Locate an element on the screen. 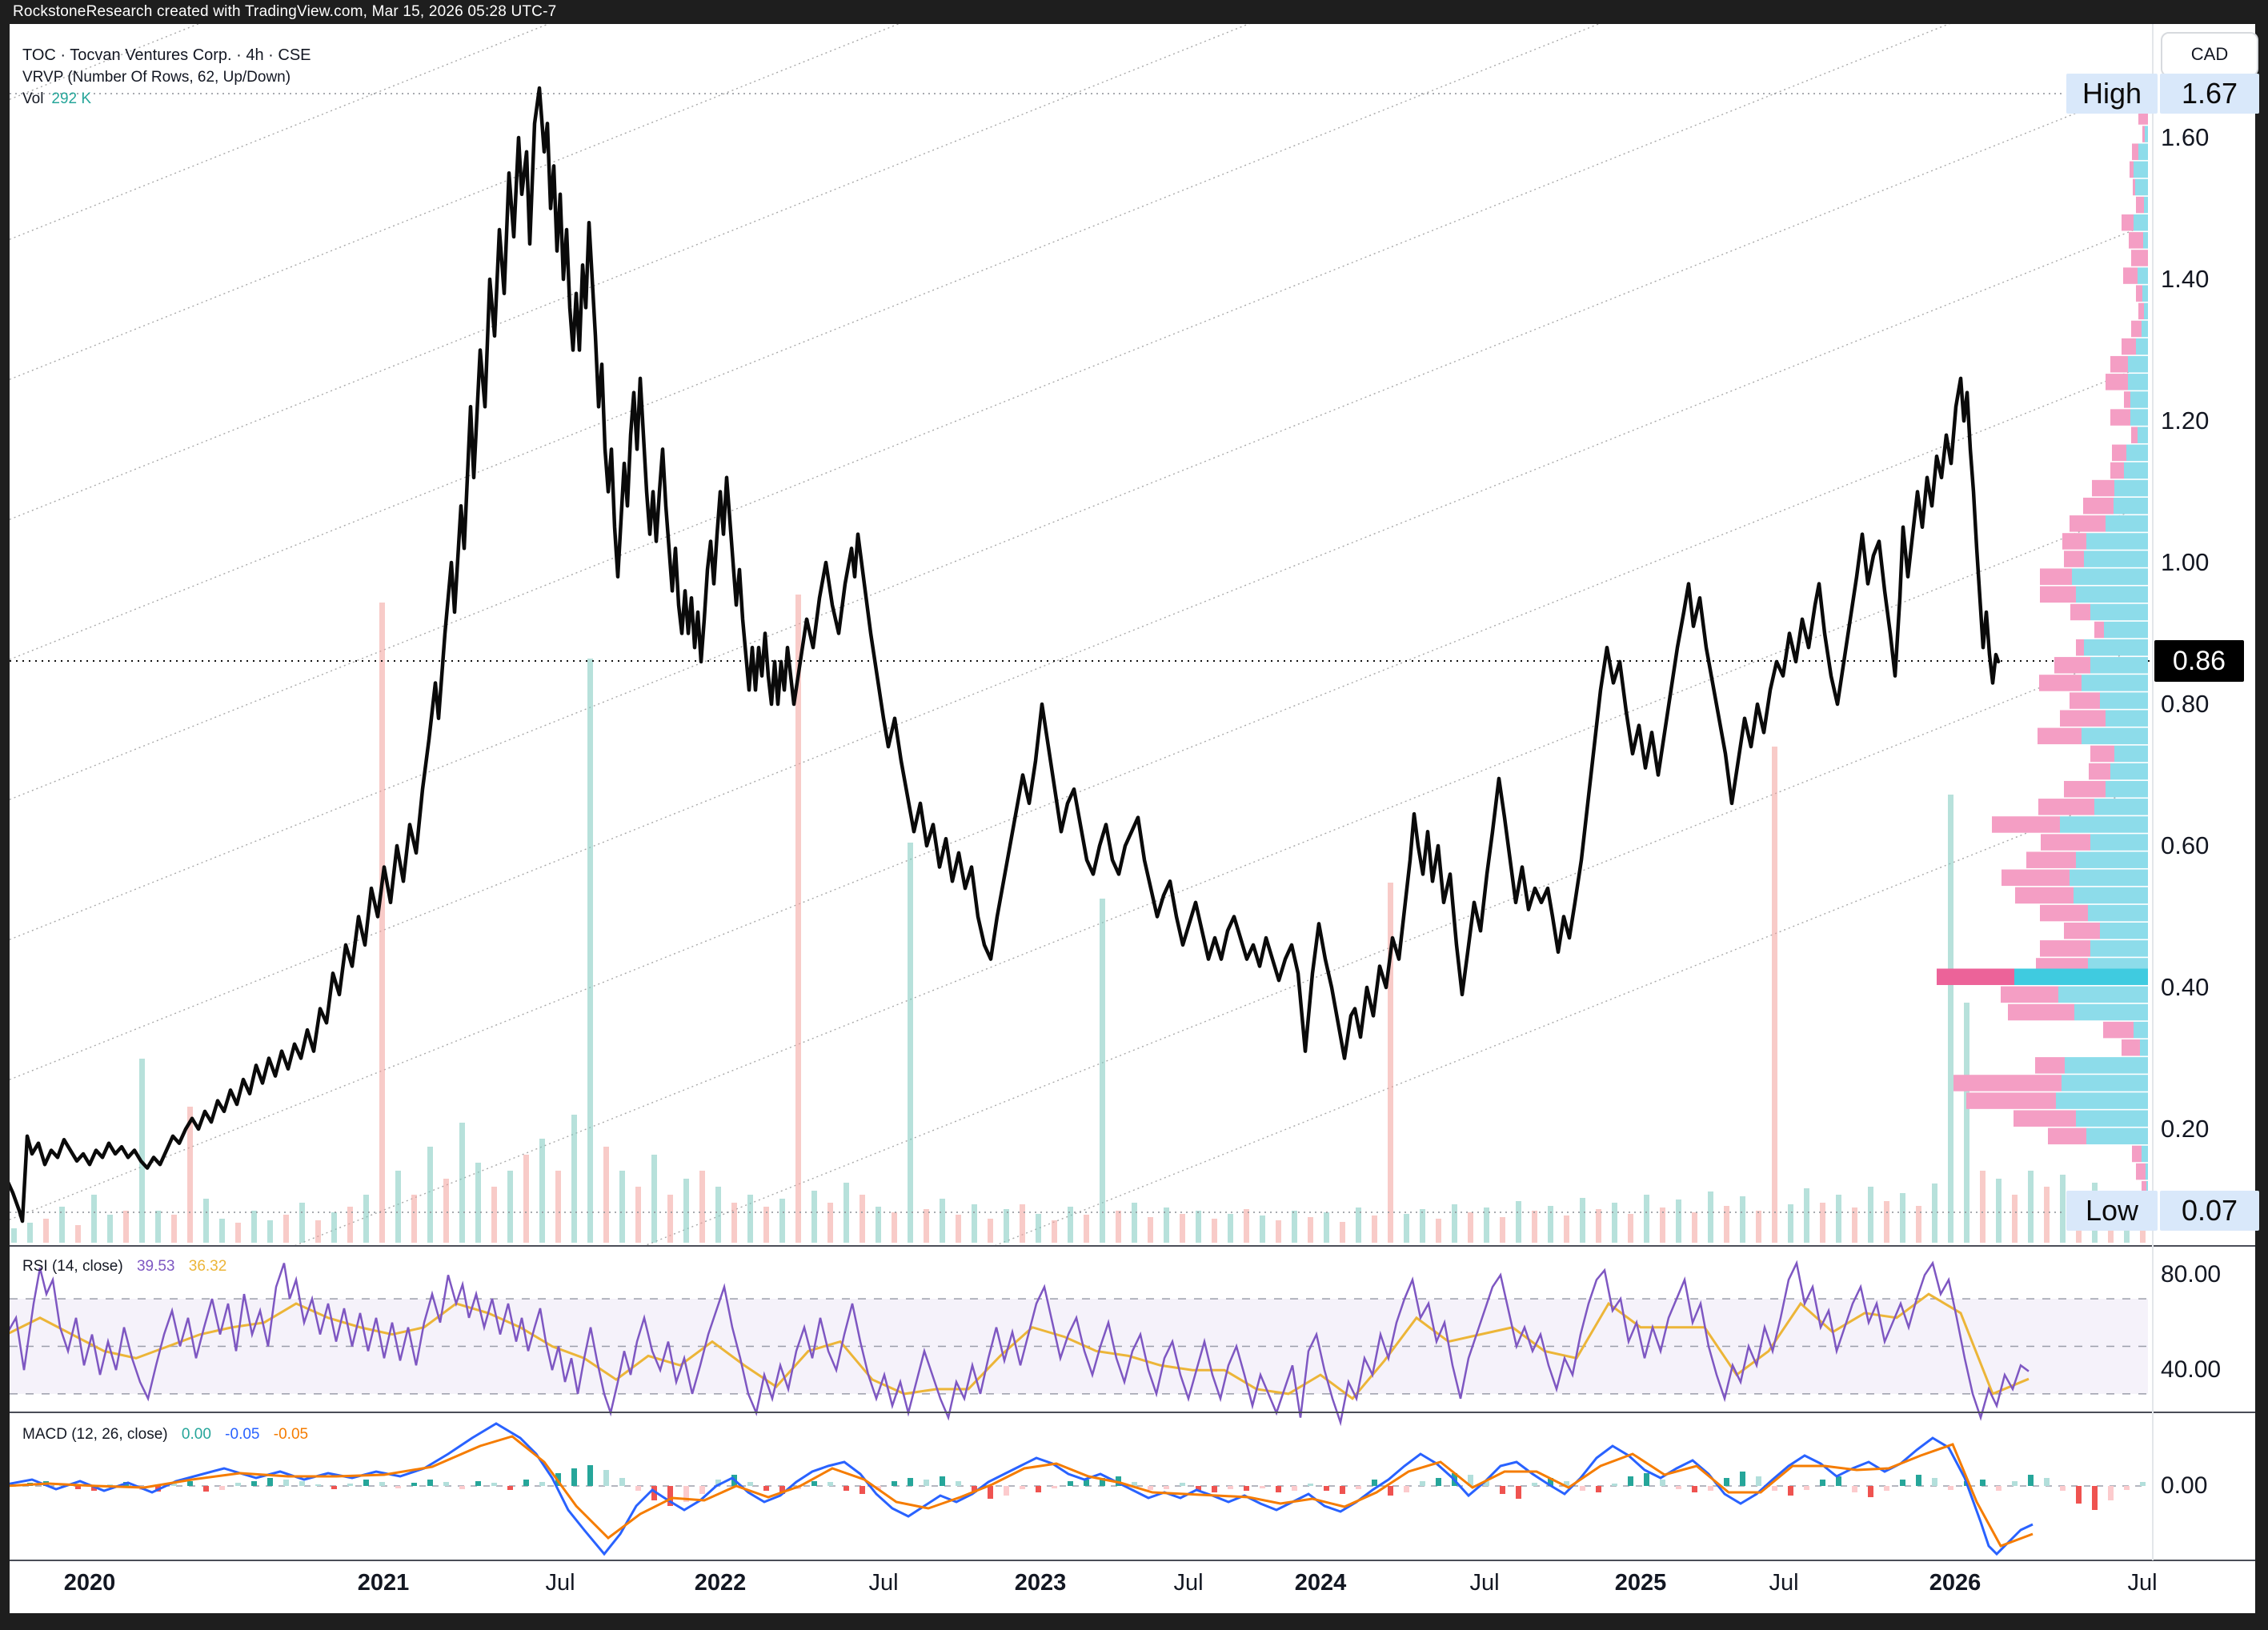  indicator-title: VRVP (Number Of Rows, 62, Up/Down) is located at coordinates (156, 77).